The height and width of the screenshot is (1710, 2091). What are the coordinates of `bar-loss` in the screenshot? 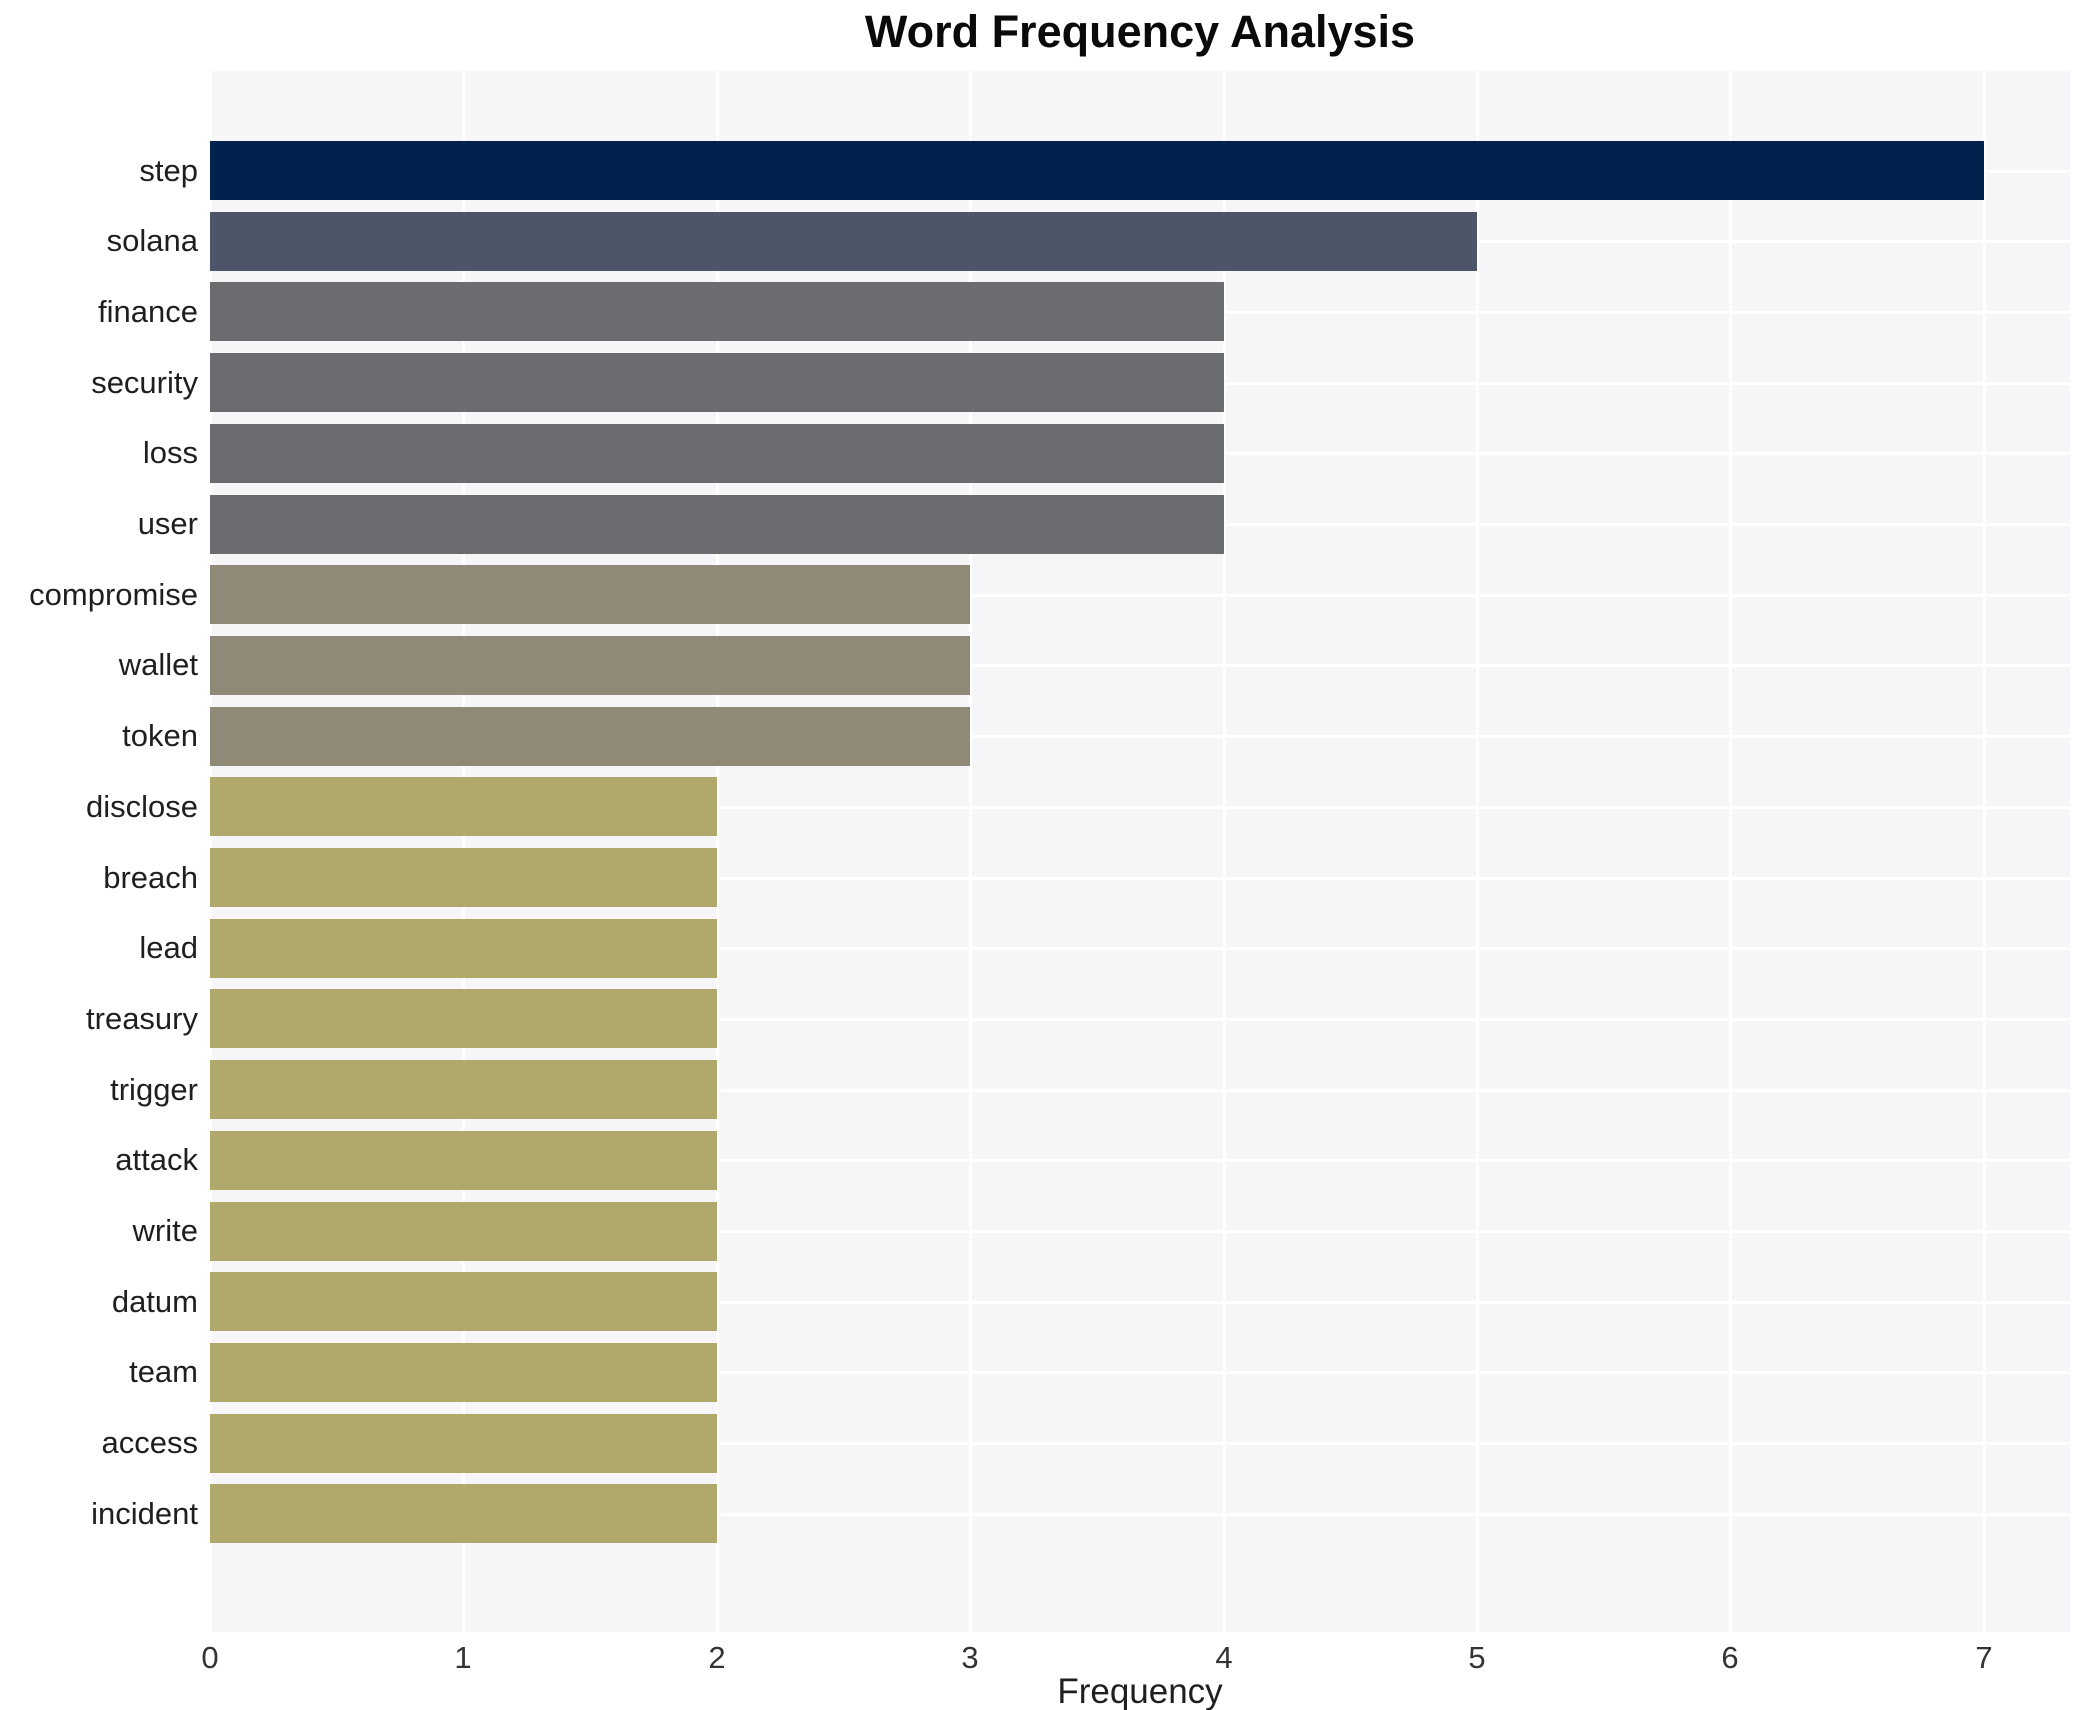 It's located at (717, 453).